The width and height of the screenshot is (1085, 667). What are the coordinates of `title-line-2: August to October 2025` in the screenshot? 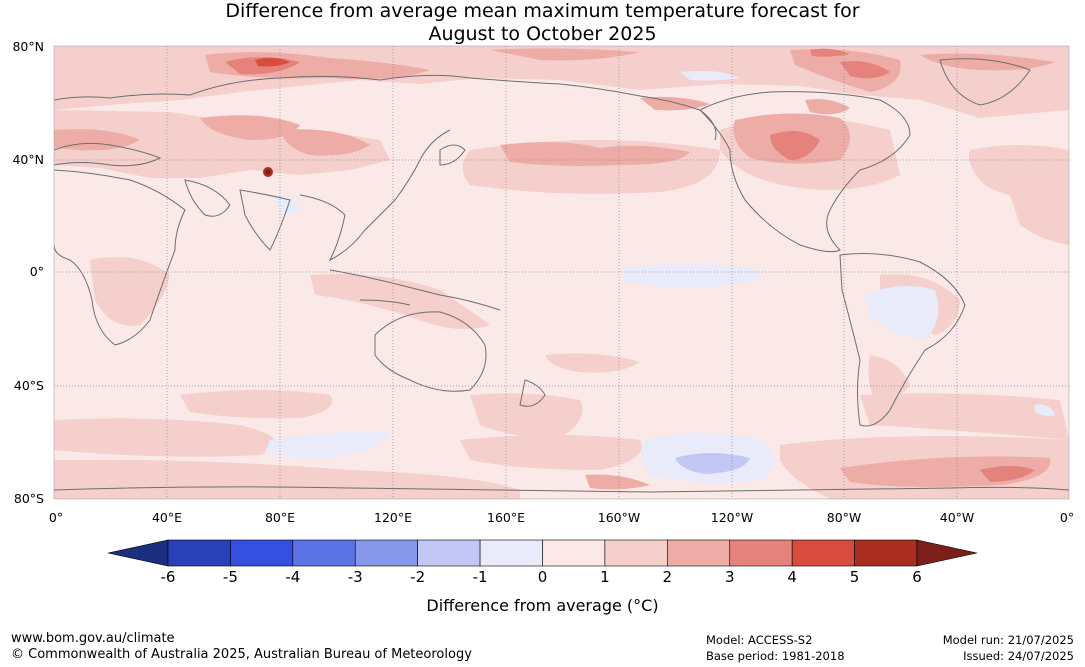 It's located at (542, 34).